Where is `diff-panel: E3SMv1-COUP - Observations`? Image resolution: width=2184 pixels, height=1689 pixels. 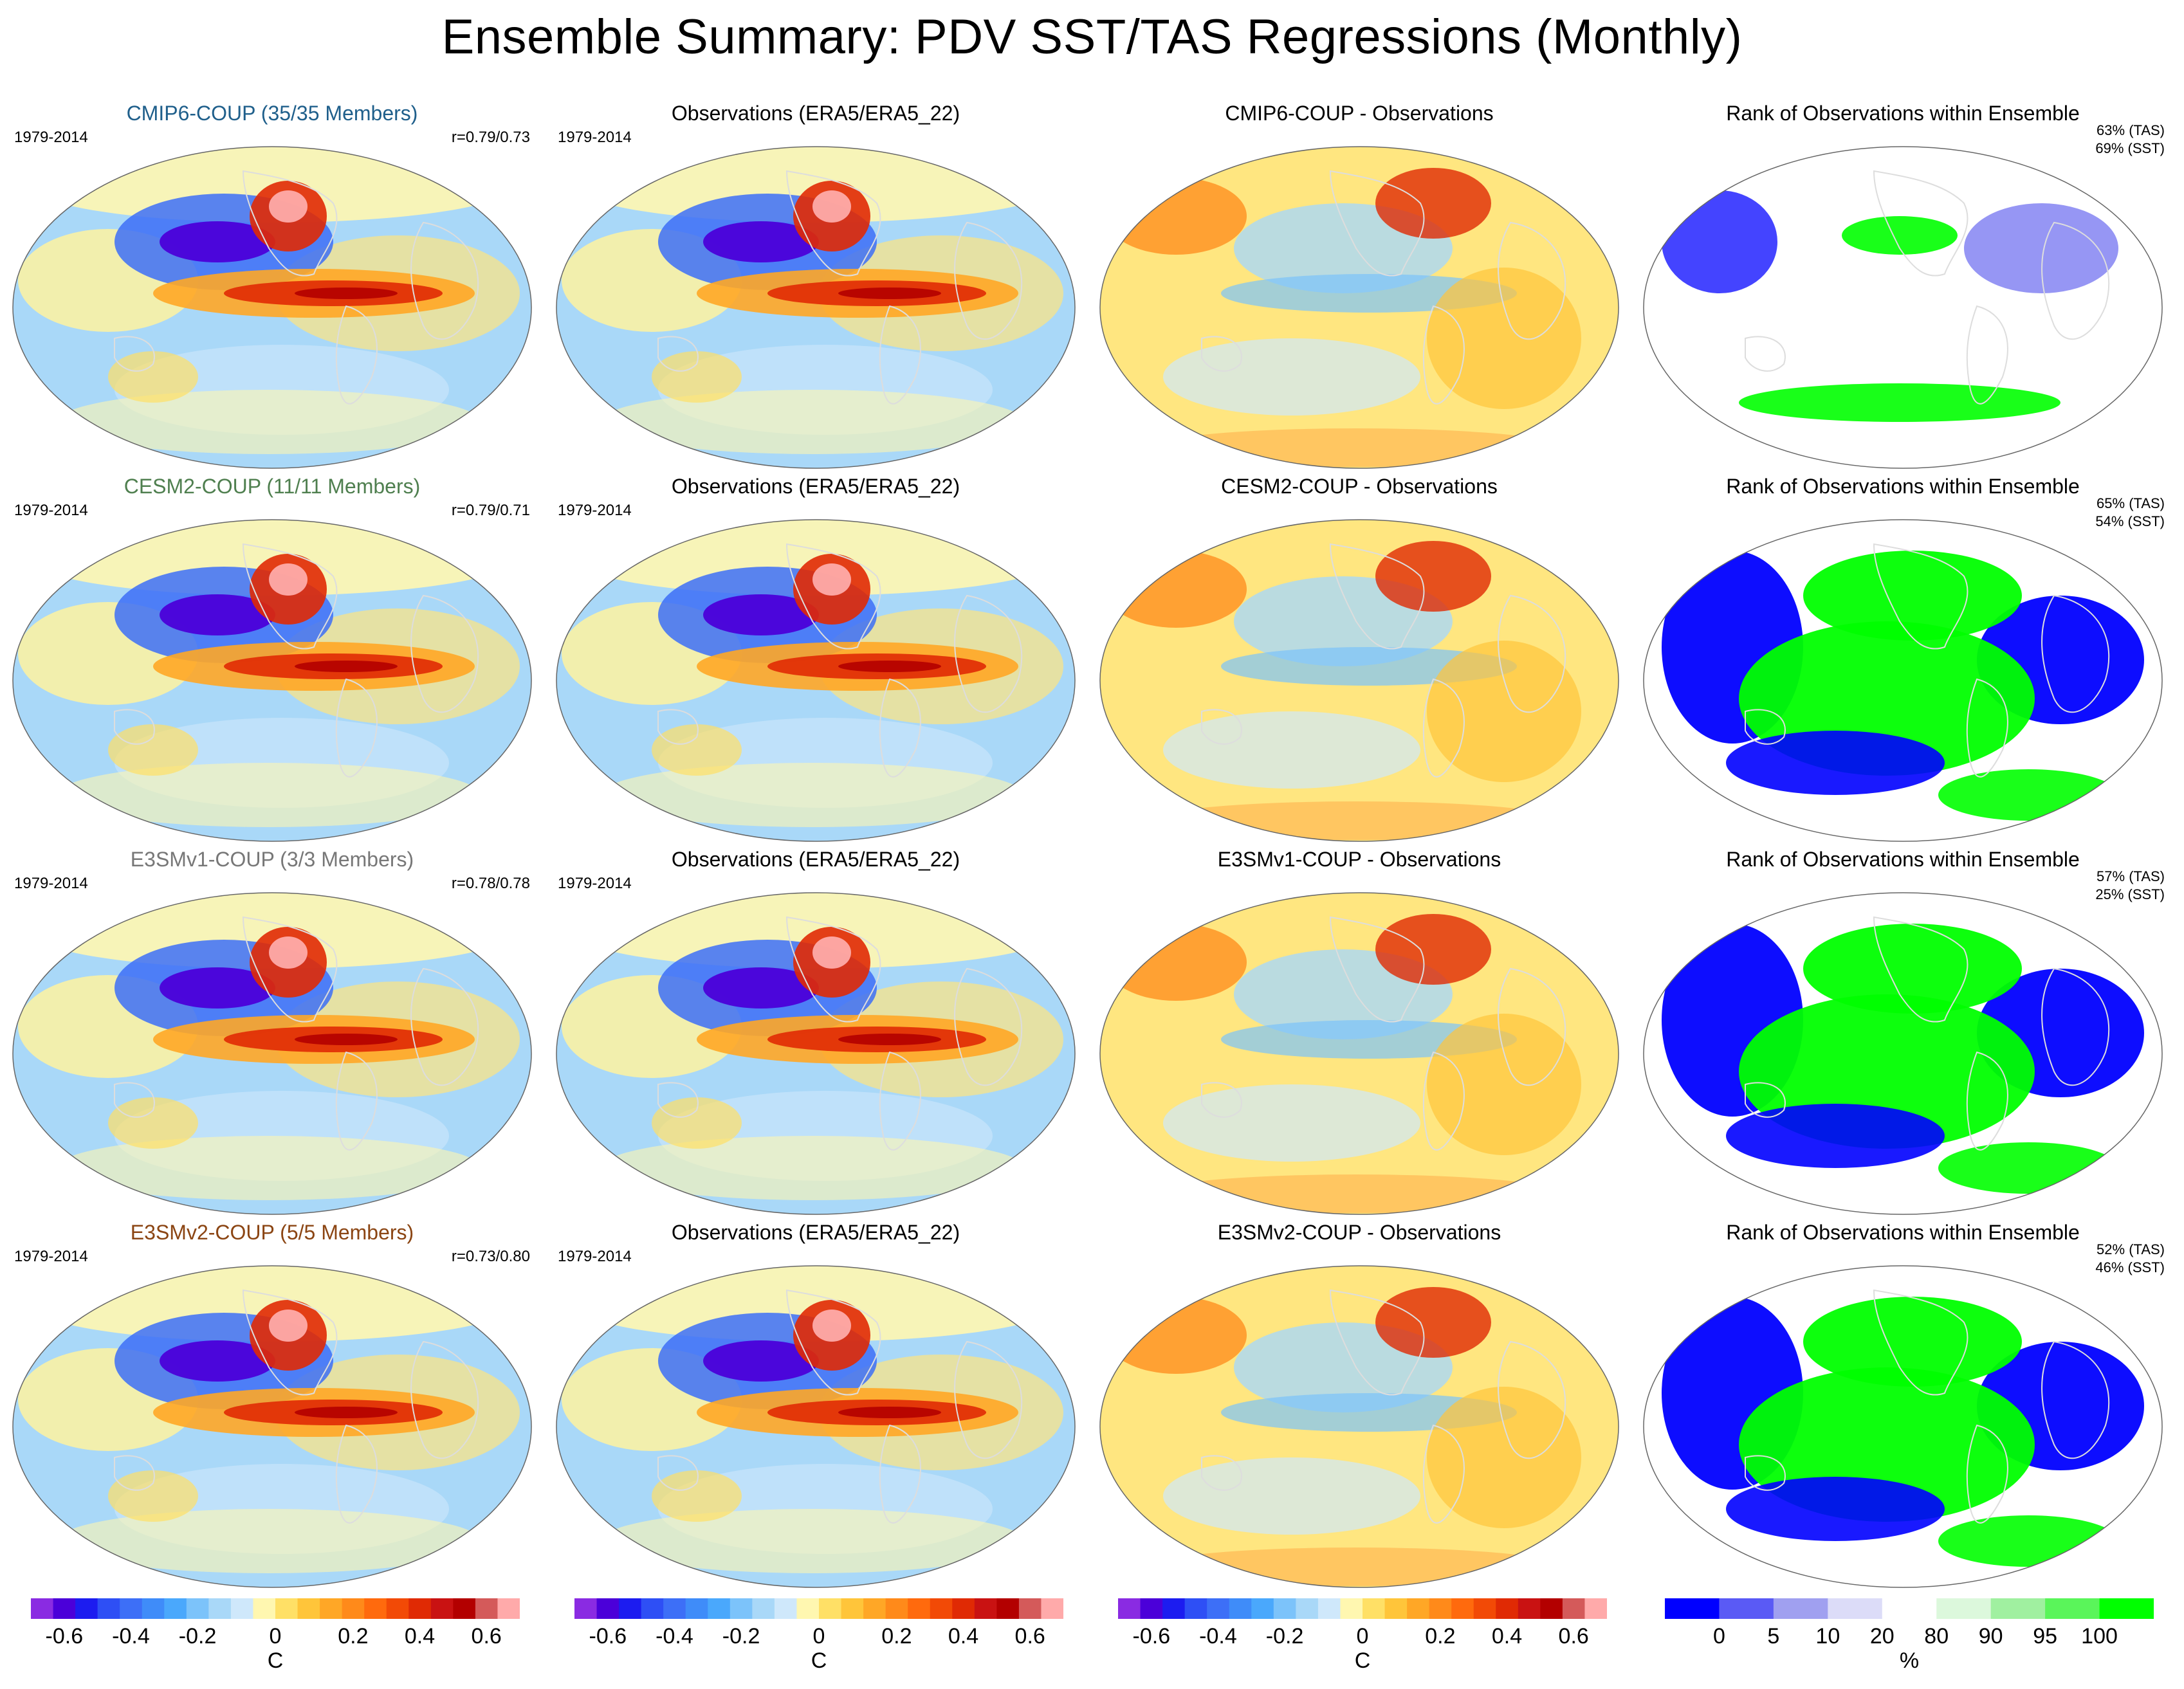 diff-panel: E3SMv1-COUP - Observations is located at coordinates (1359, 1033).